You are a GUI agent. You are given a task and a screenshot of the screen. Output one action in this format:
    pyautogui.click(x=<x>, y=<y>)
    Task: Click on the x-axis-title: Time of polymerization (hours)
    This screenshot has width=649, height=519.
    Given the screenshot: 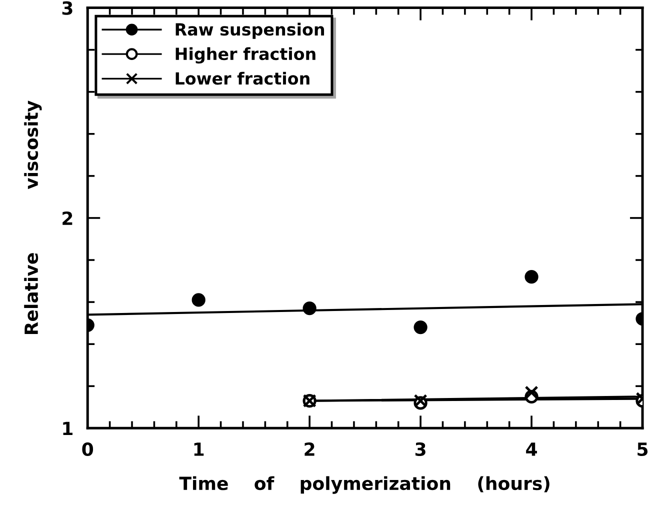 What is the action you would take?
    pyautogui.click(x=364, y=485)
    